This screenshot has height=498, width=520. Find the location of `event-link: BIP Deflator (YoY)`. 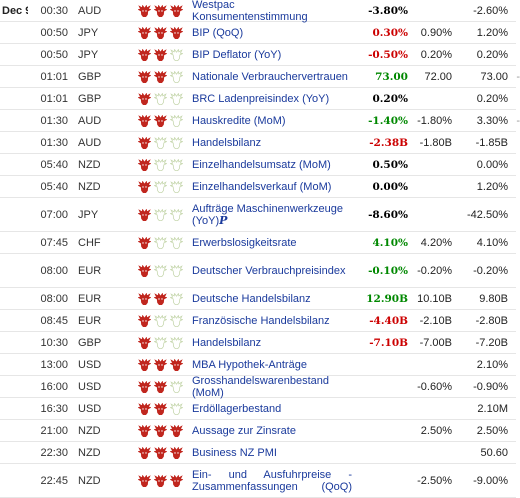

event-link: BIP Deflator (YoY) is located at coordinates (237, 54).